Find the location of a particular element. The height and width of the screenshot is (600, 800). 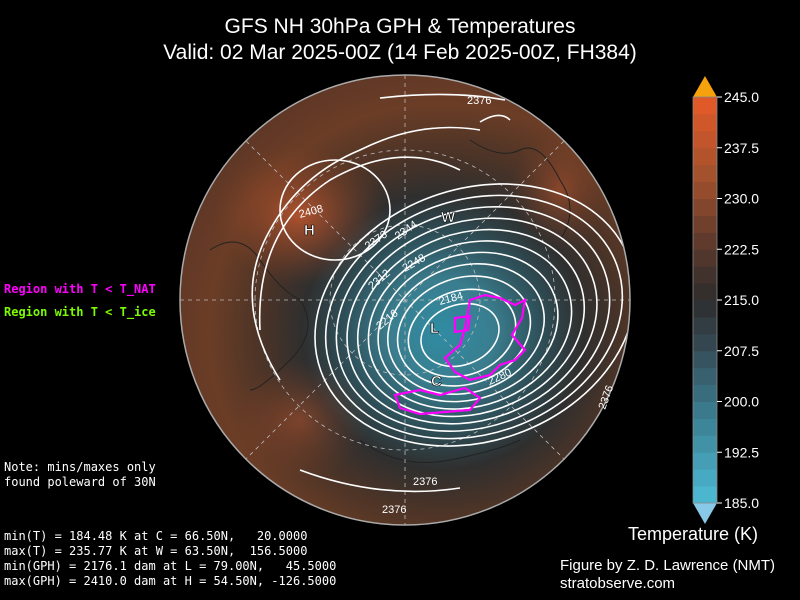

colorbar-tick-label: 222.5 is located at coordinates (741, 249).